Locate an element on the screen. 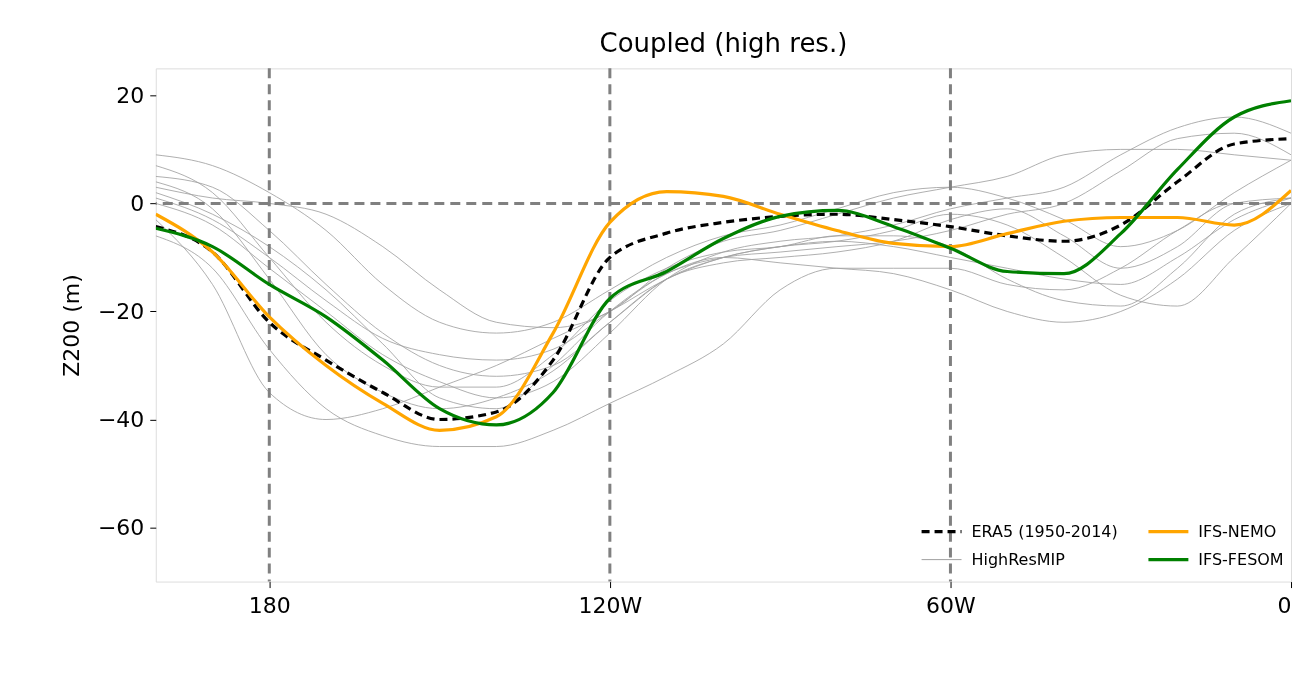 This screenshot has width=1303, height=676. legend-label: IFS-NEMO is located at coordinates (1237, 531).